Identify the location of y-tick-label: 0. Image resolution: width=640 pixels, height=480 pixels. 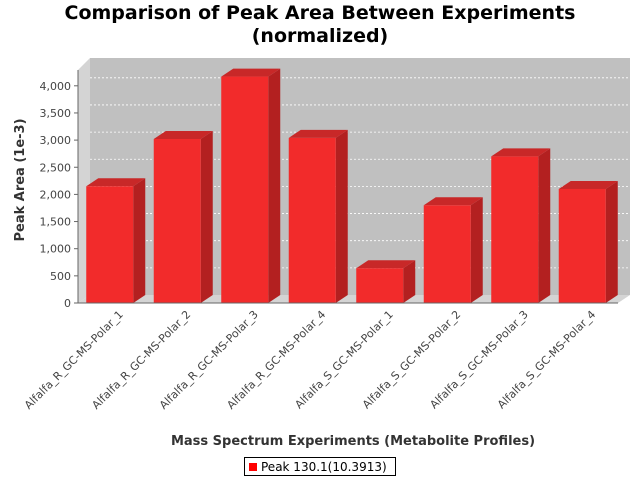
(67, 303).